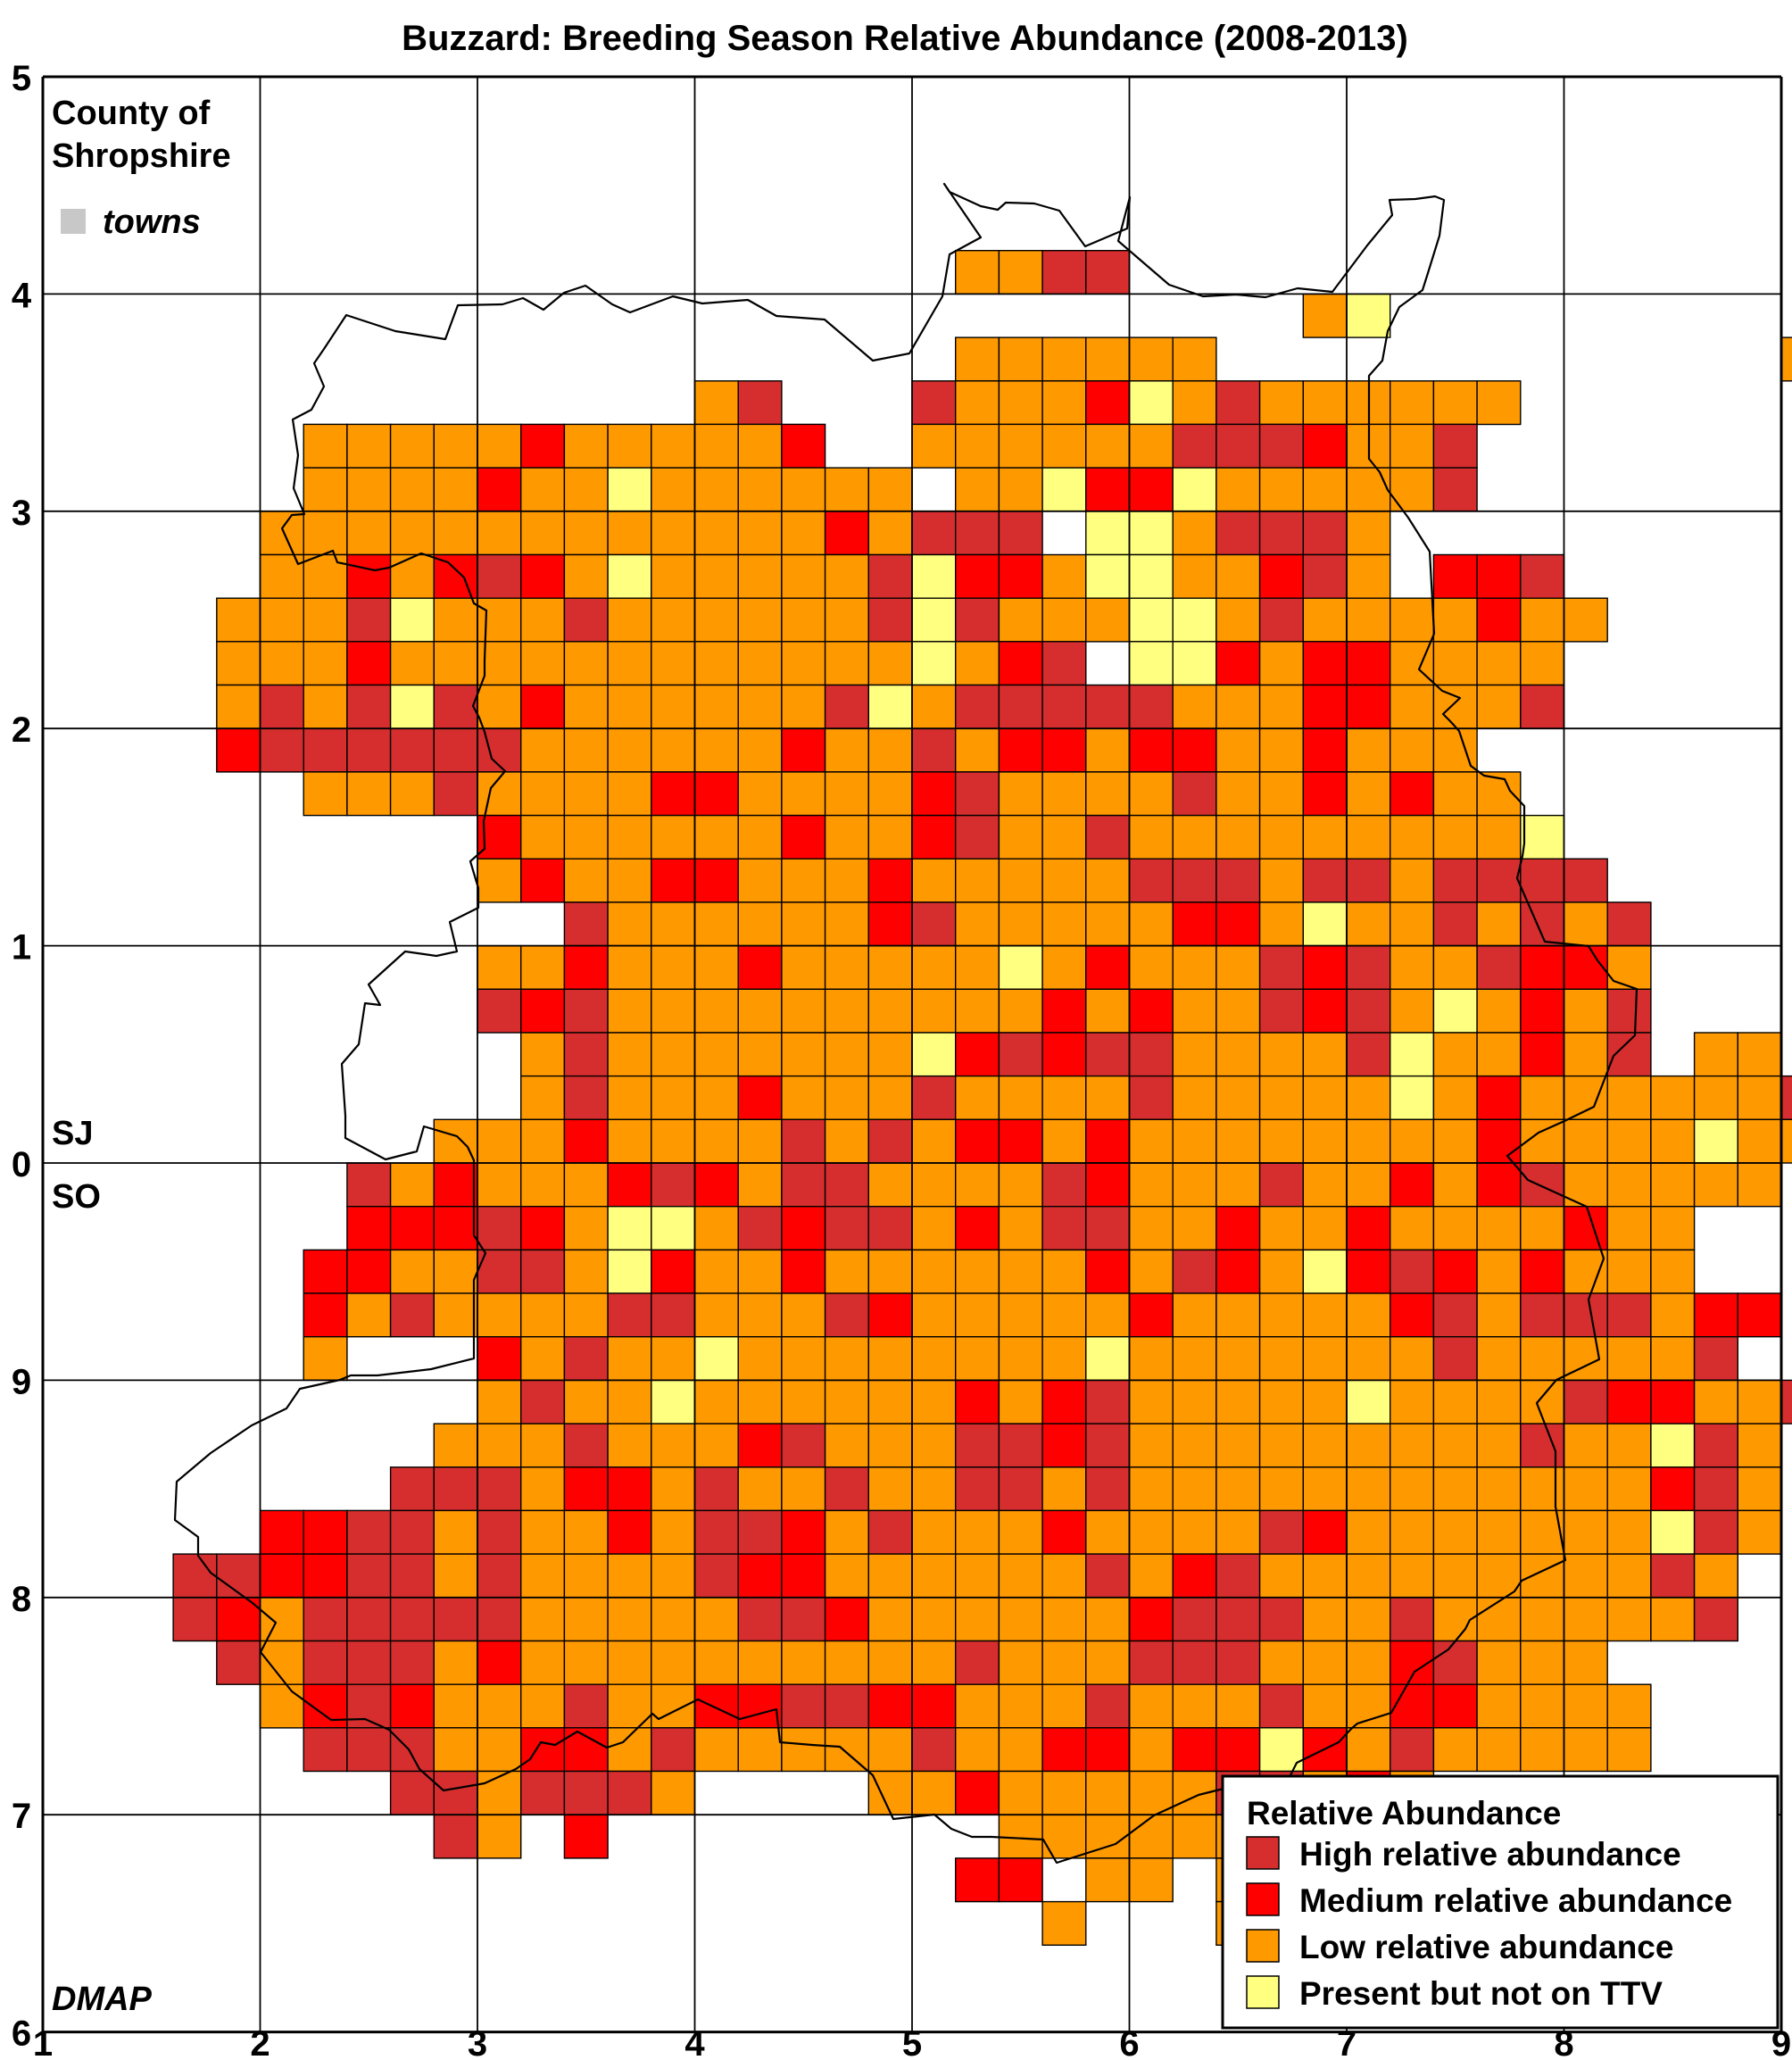 The height and width of the screenshot is (2060, 1792). I want to click on y-tick-label: 3, so click(21, 513).